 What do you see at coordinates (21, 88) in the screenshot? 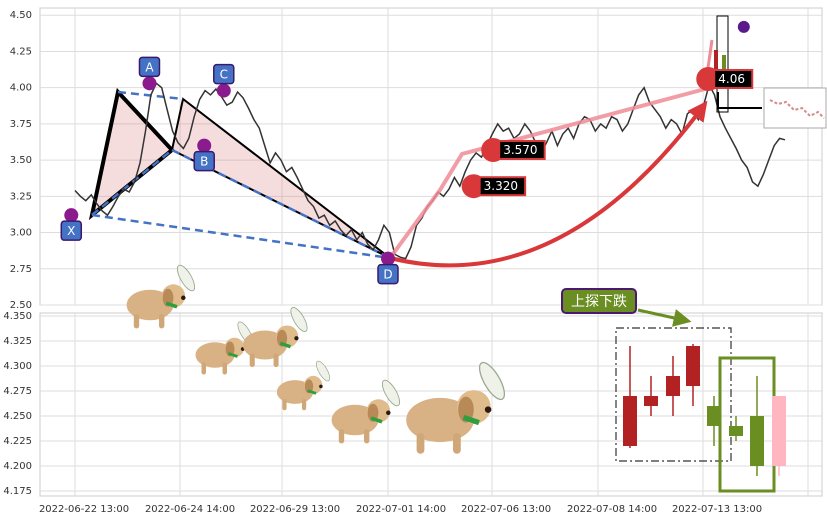
I see `price-y-tick: 4.00` at bounding box center [21, 88].